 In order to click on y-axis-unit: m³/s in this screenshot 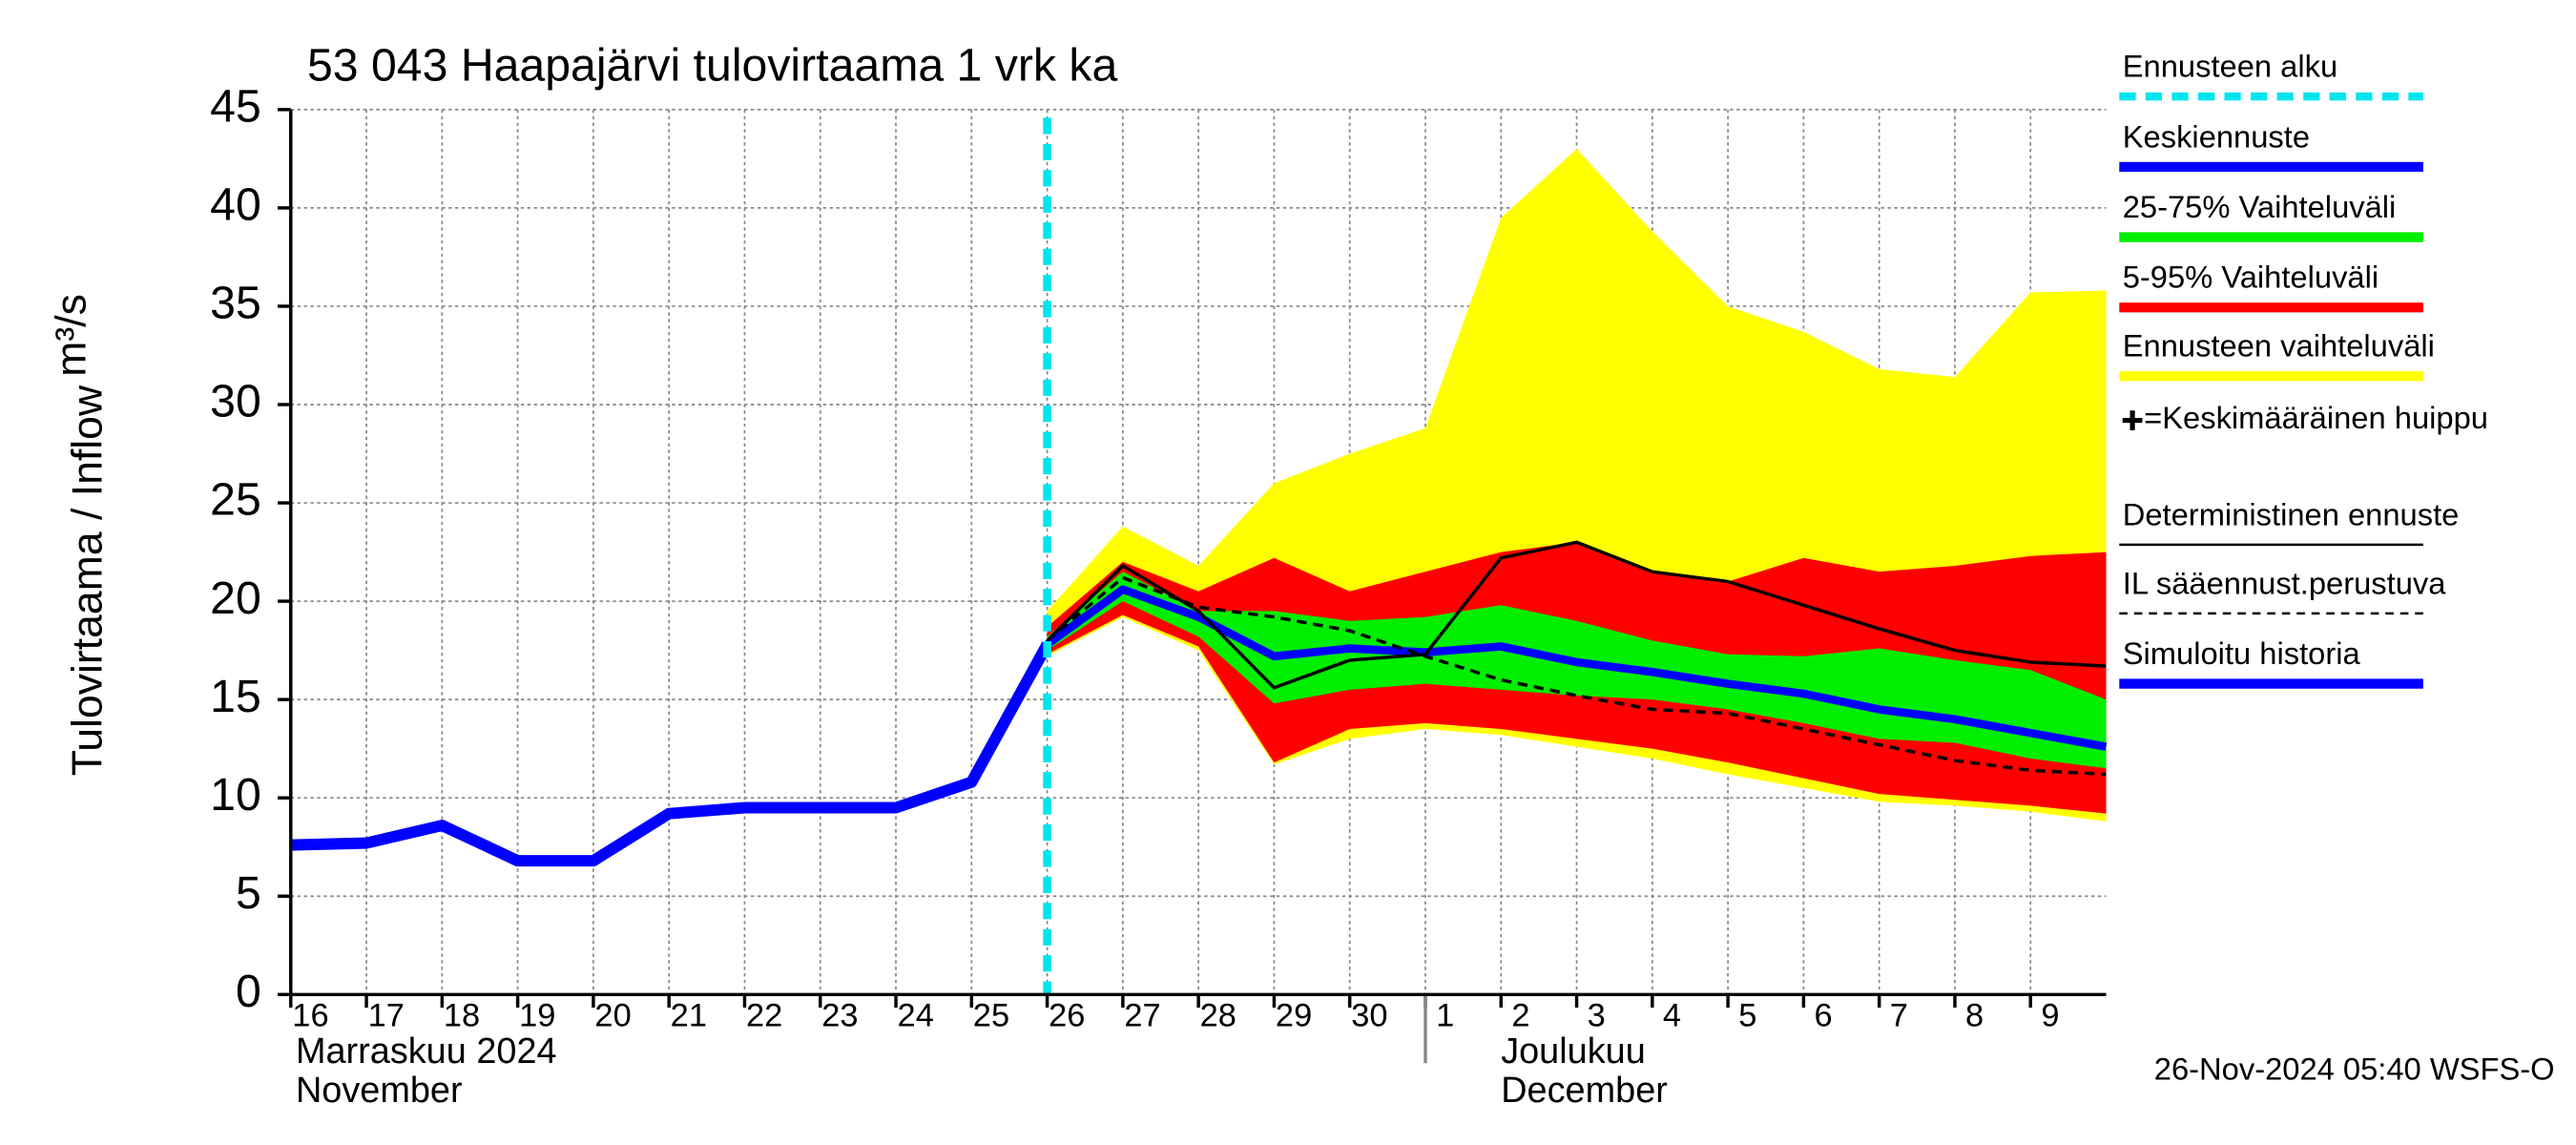, I will do `click(71, 336)`.